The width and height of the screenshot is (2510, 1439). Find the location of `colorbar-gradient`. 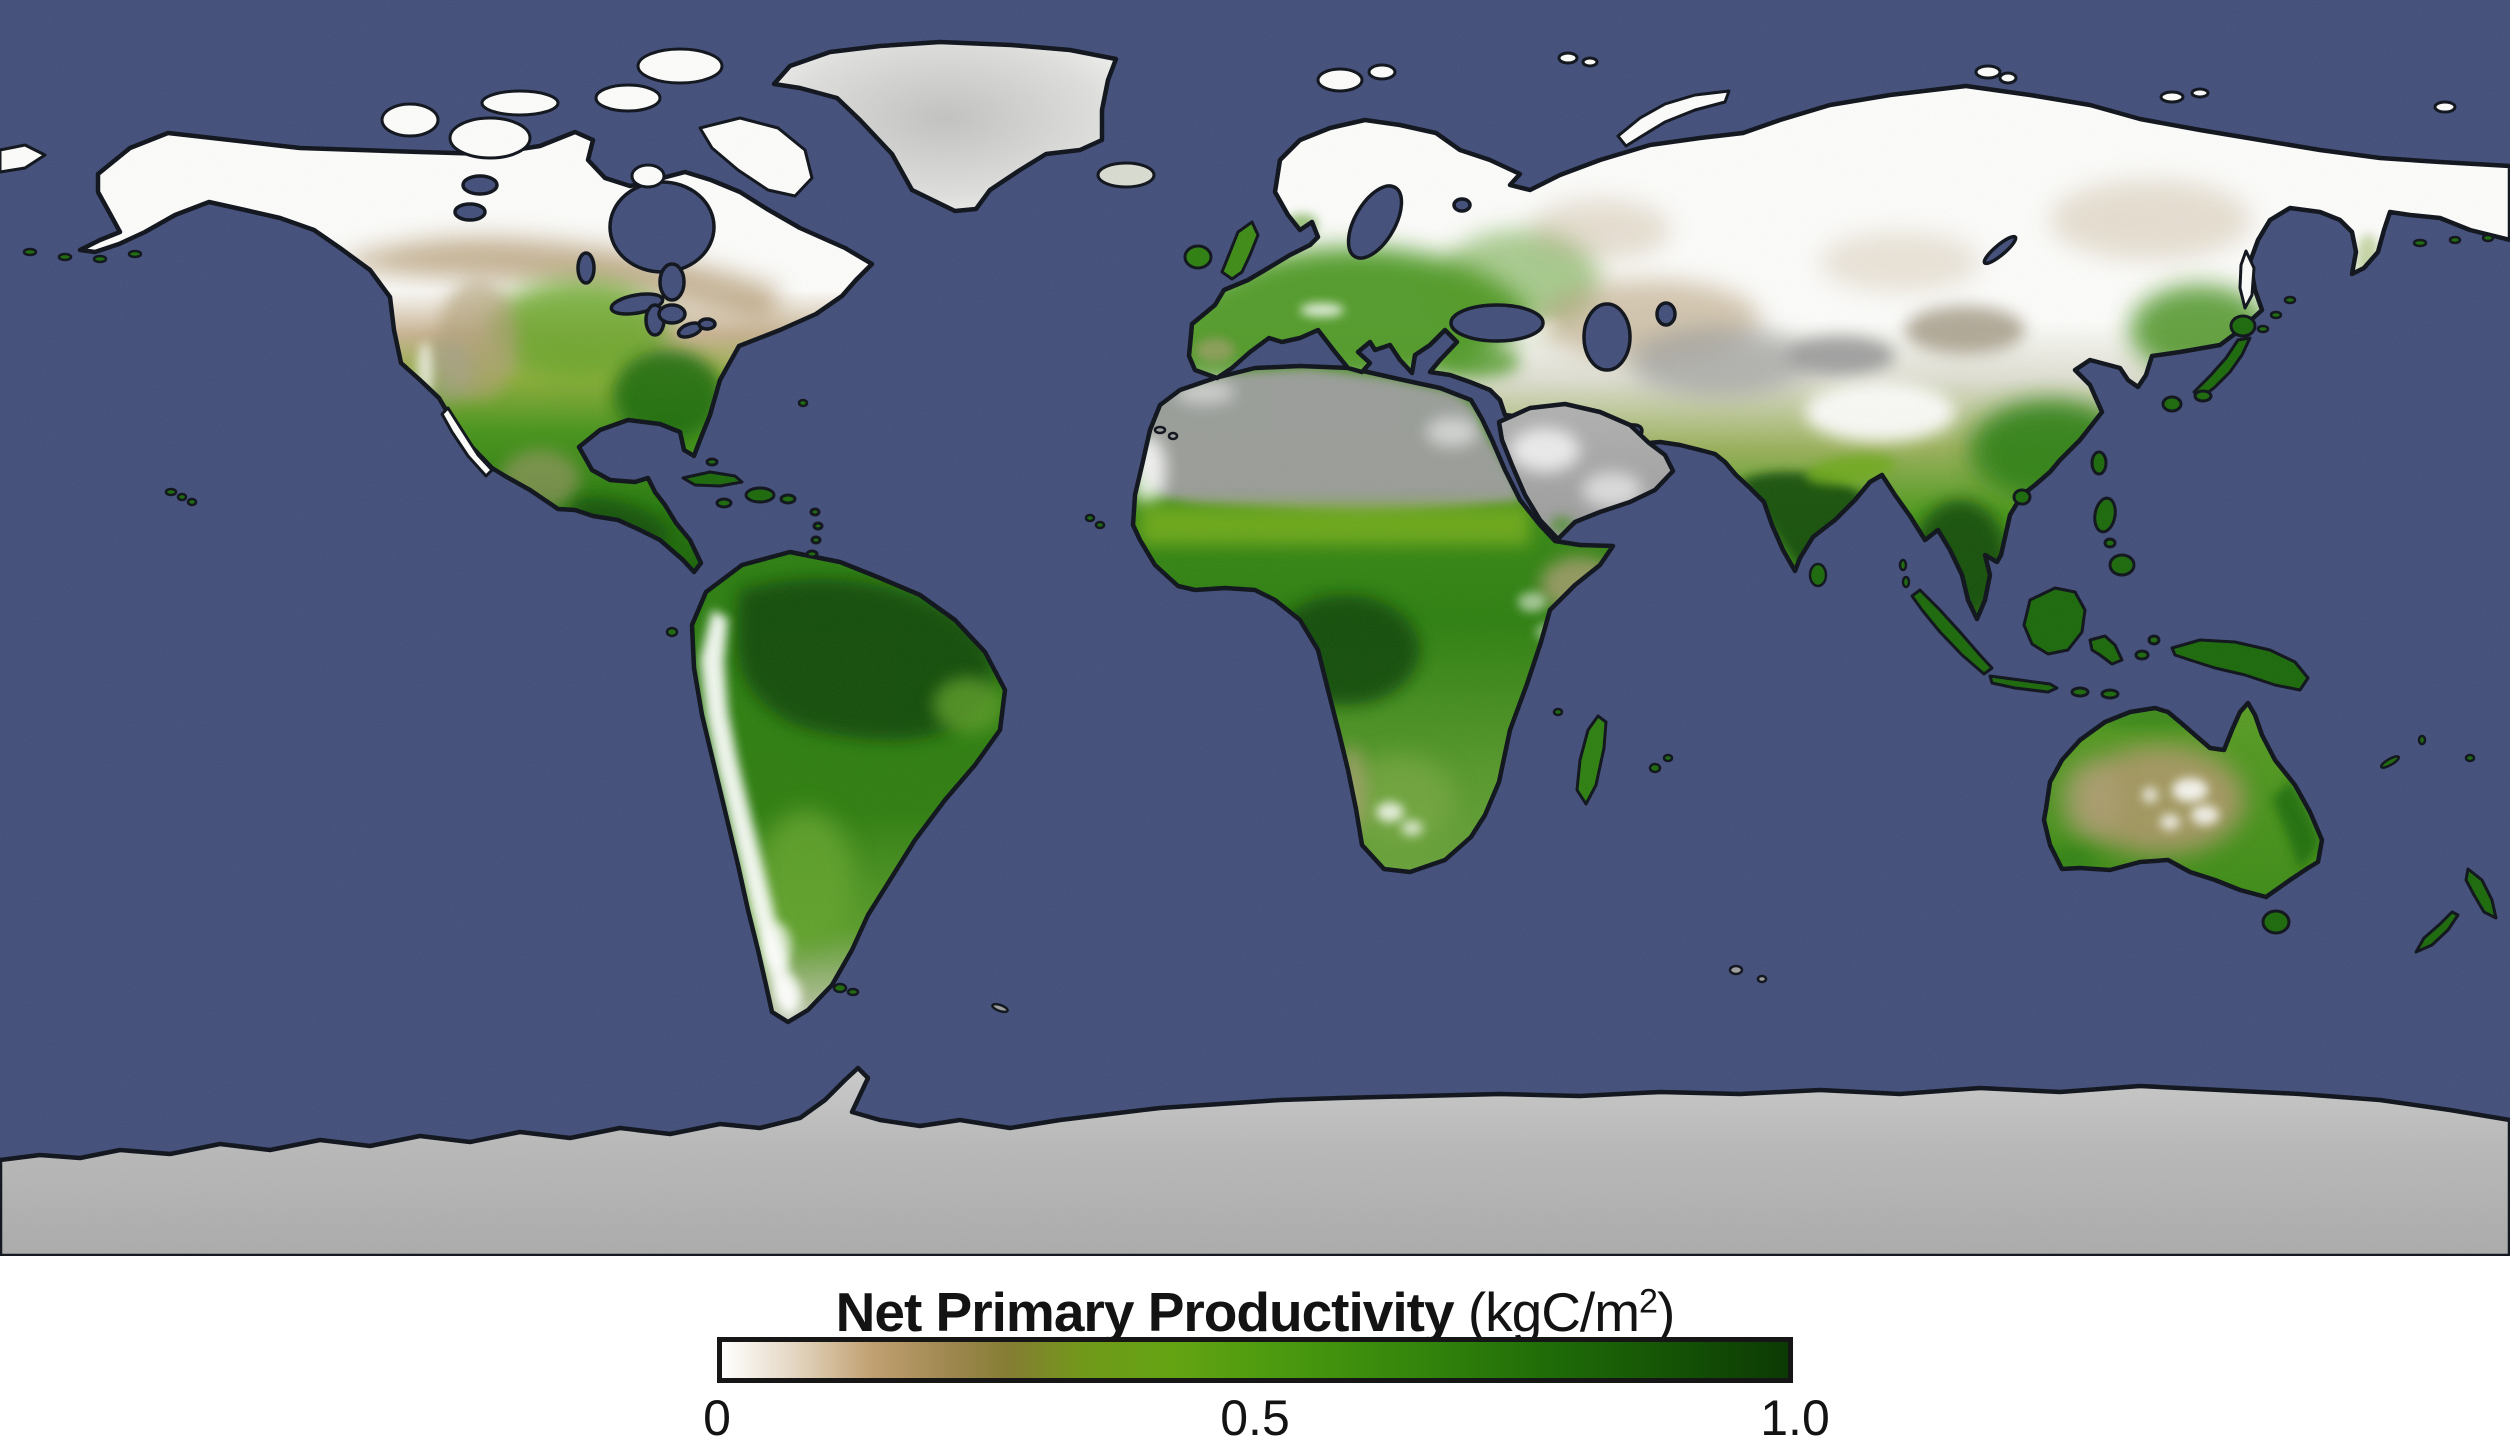

colorbar-gradient is located at coordinates (1255, 1360).